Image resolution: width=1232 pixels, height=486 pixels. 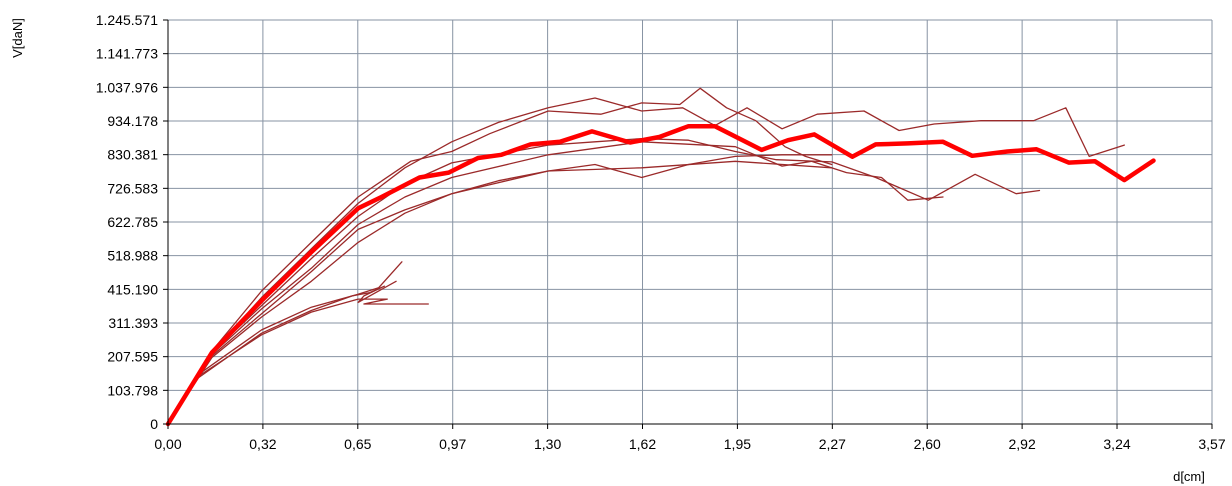 I want to click on y-tick-label: 1.141.773, so click(x=127, y=54).